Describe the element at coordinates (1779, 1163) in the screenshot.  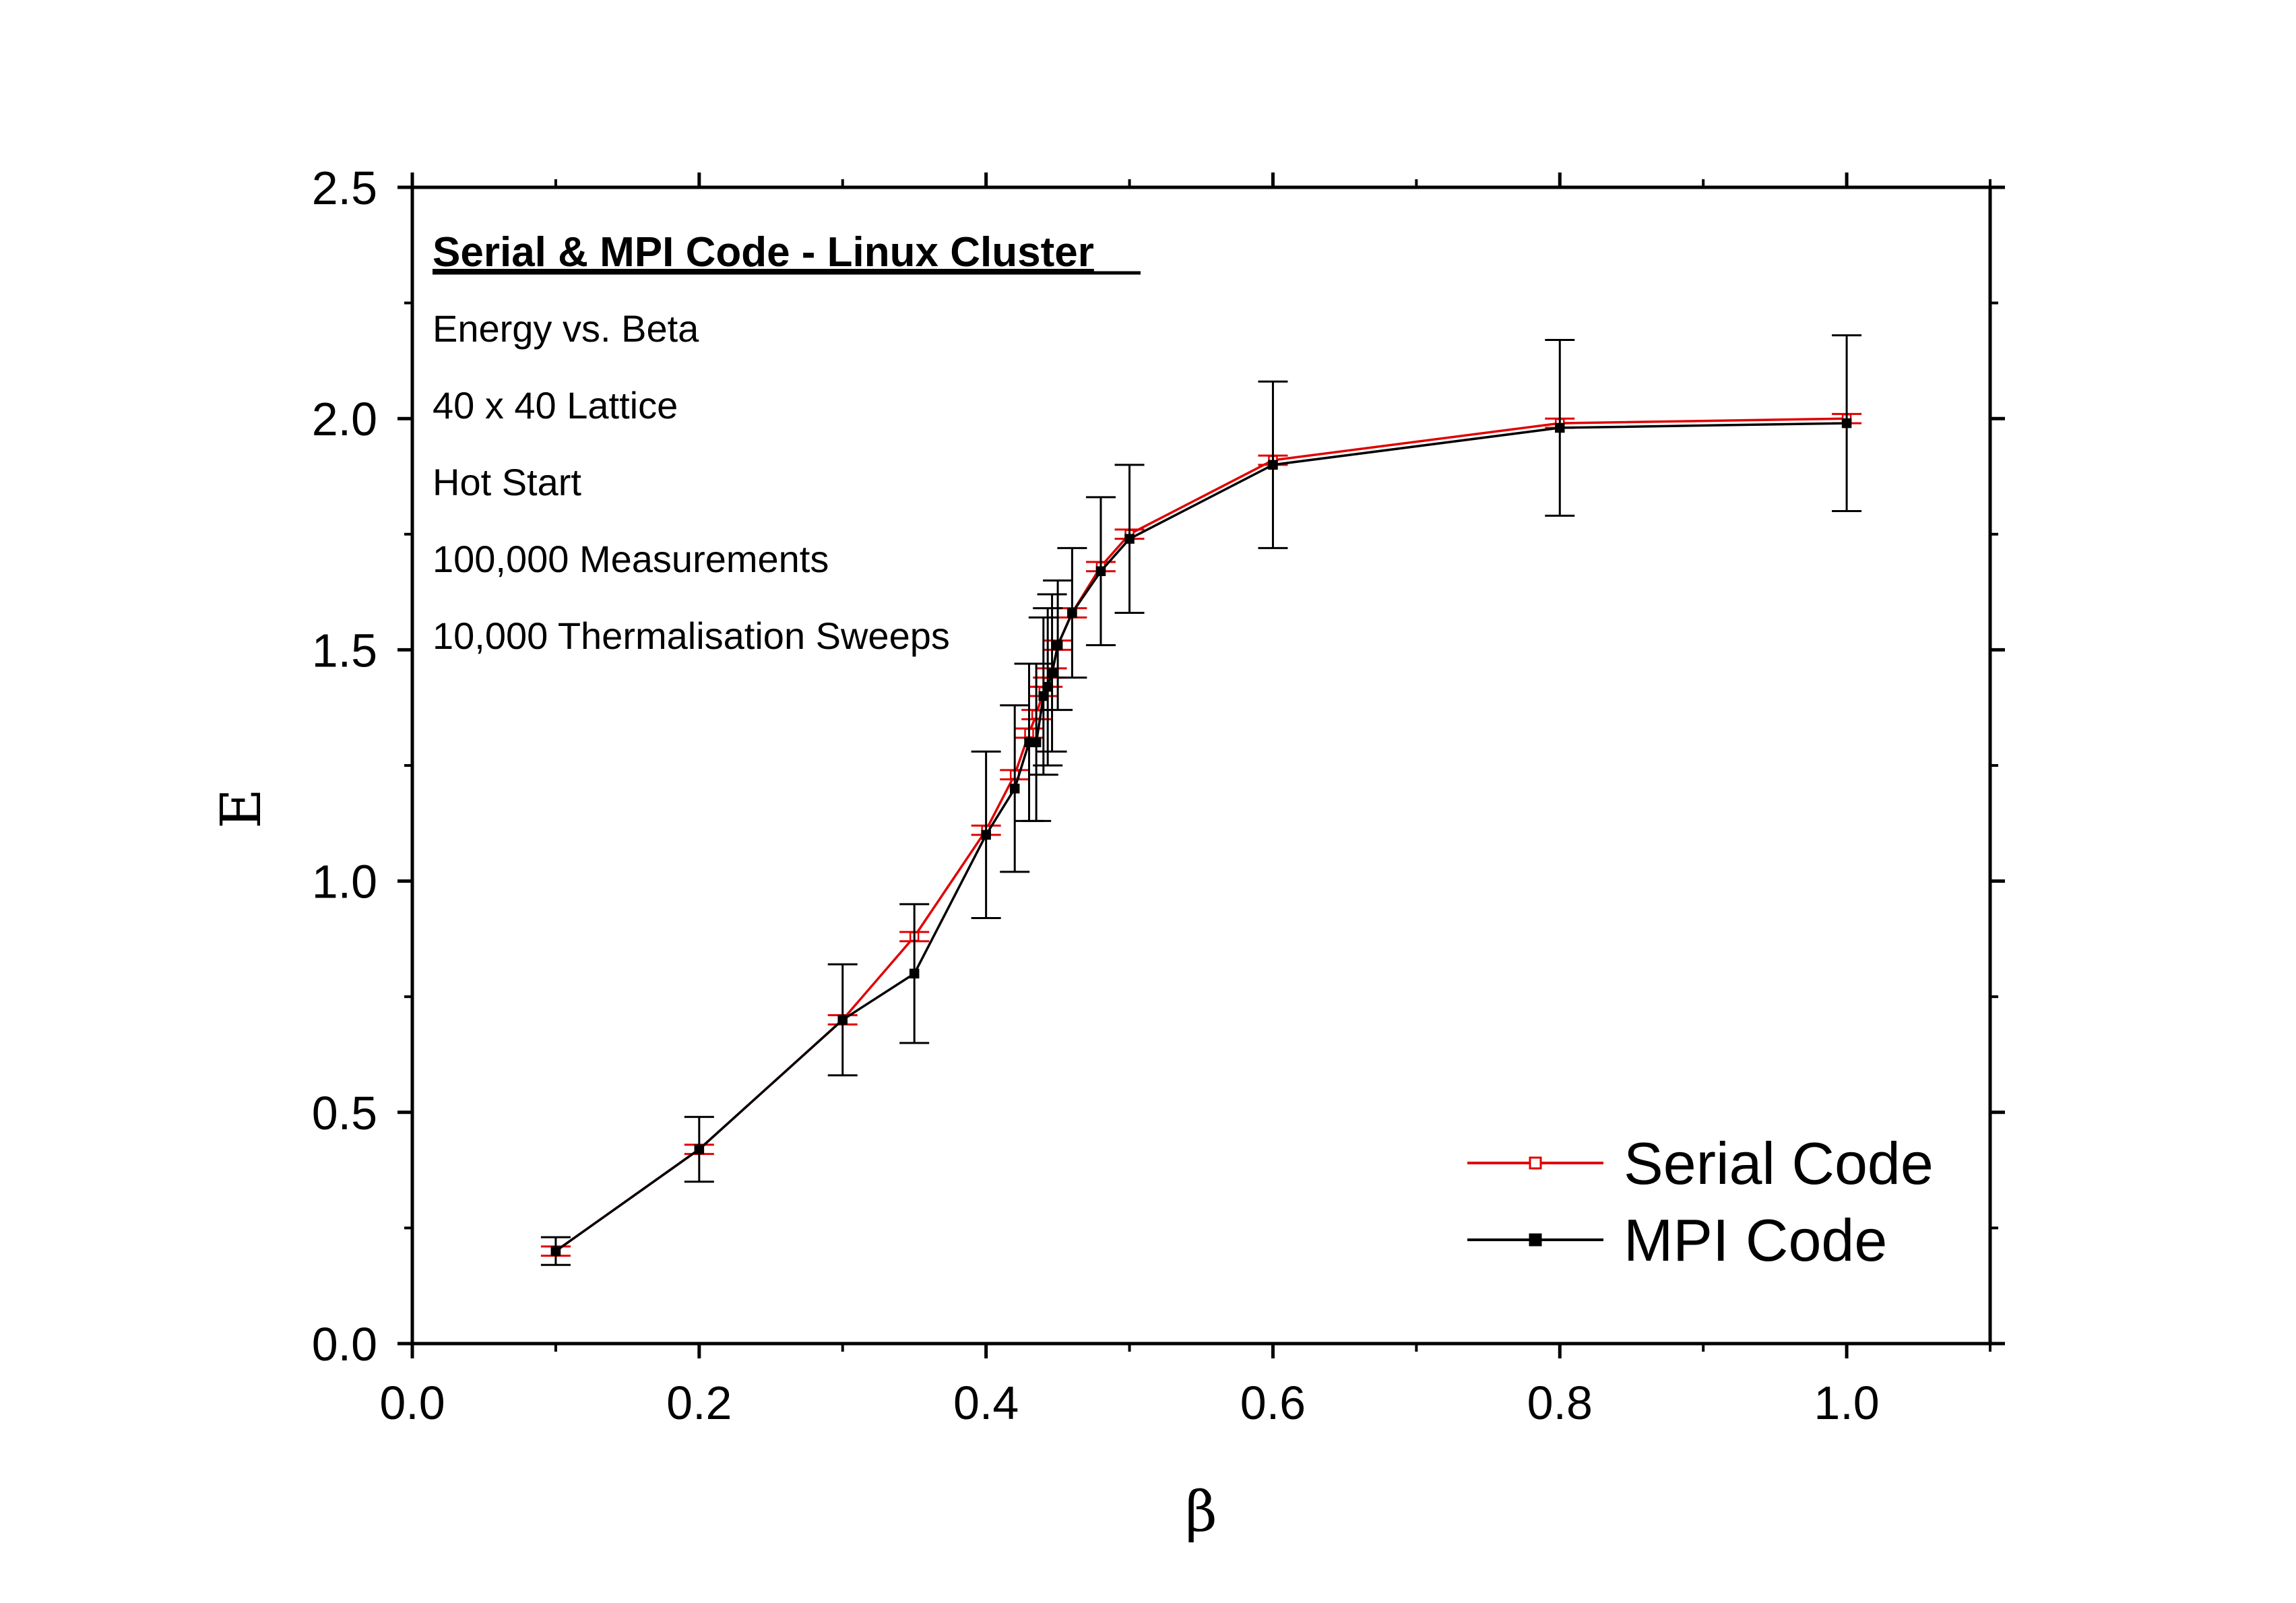
I see `legend-label: Serial Code` at that location.